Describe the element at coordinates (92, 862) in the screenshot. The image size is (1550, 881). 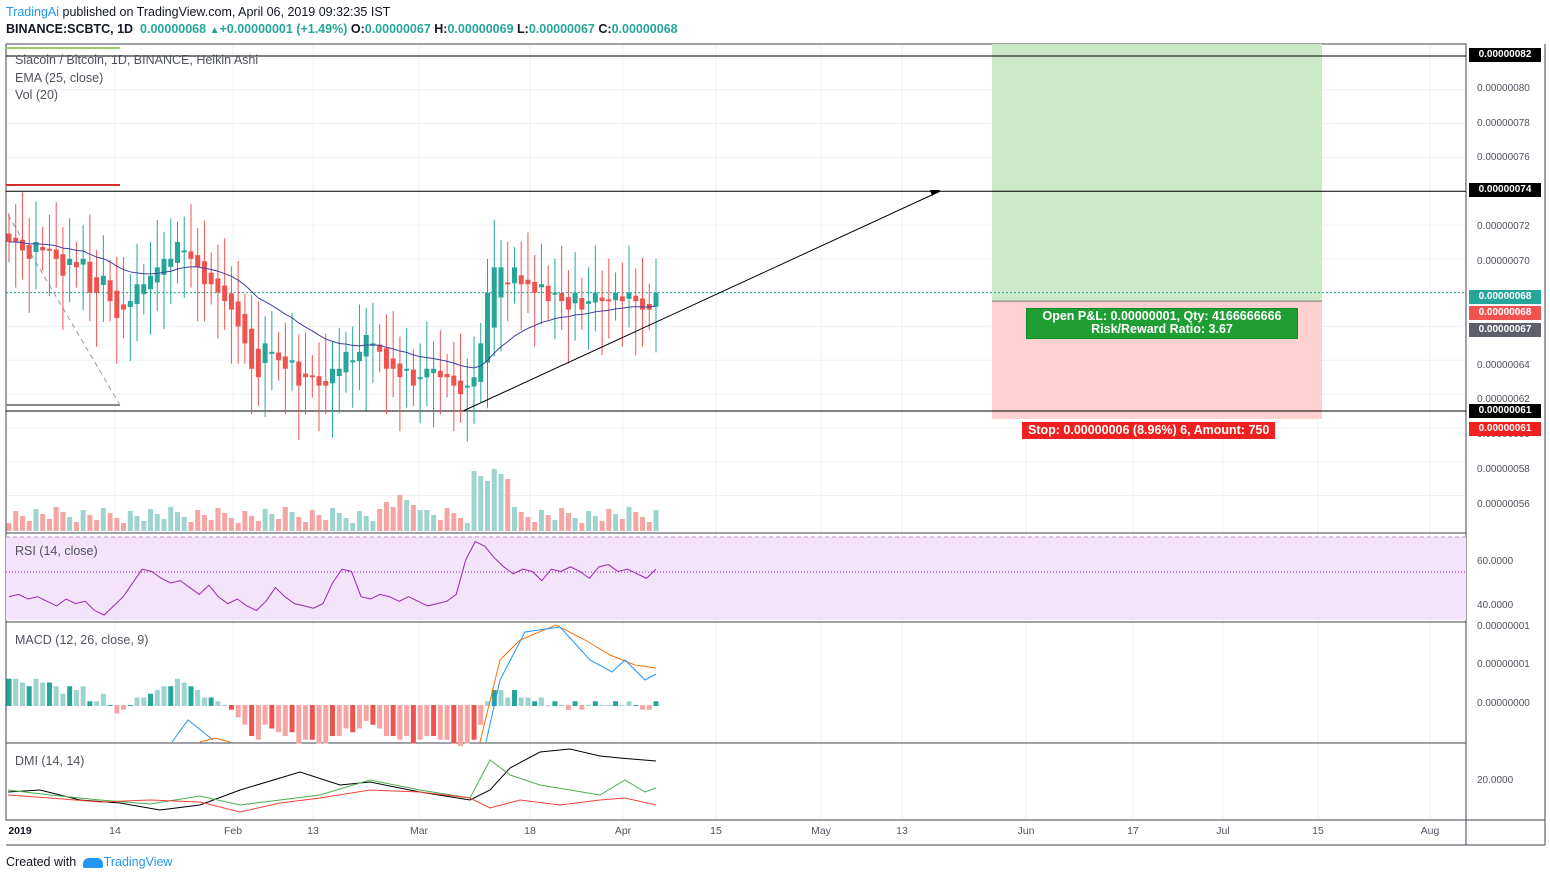
I see `tradingview-logo-icon` at that location.